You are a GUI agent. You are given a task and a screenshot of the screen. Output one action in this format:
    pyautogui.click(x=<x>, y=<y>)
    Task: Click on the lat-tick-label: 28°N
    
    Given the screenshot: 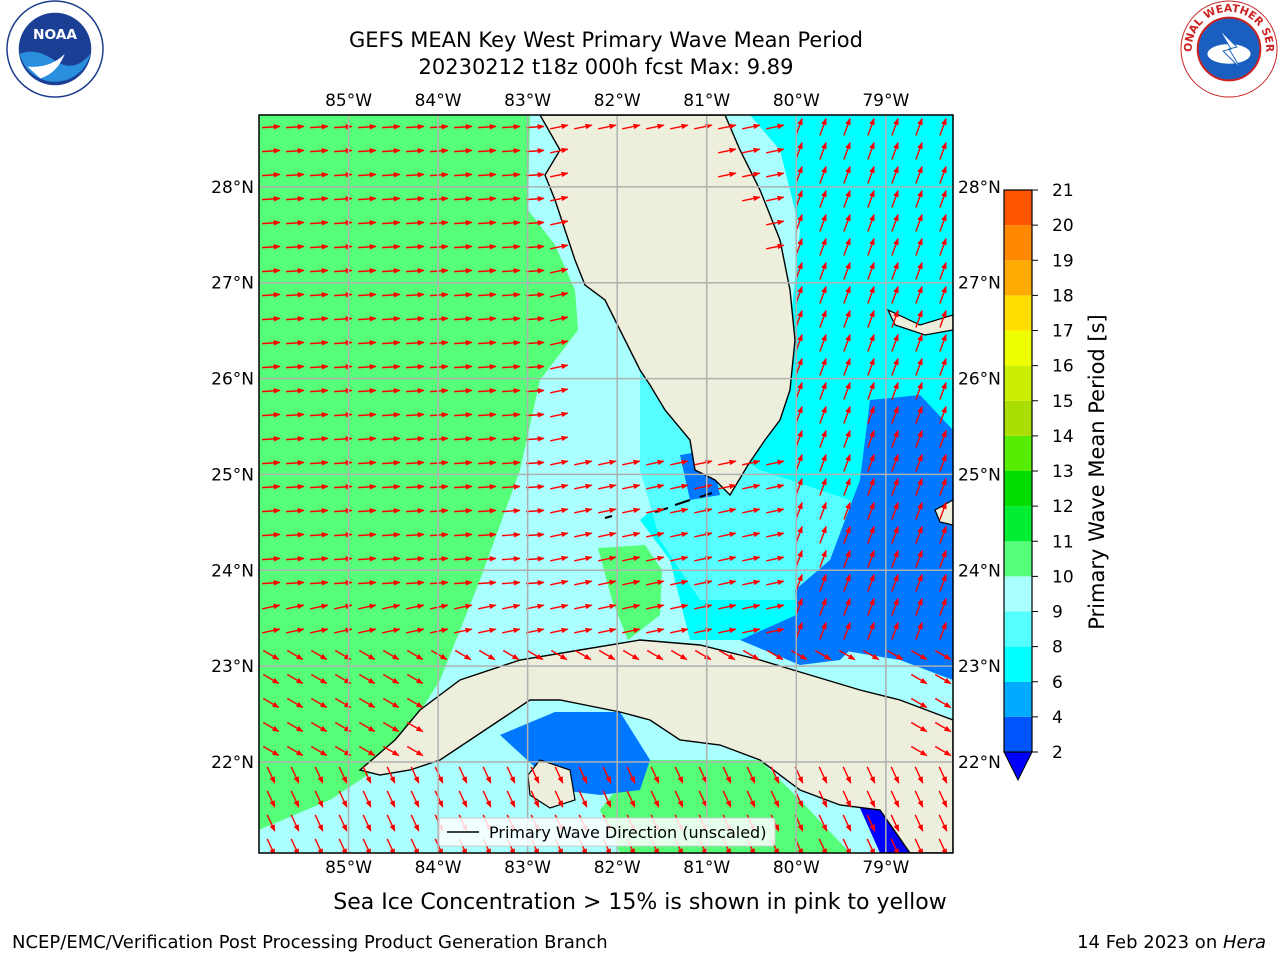 What is the action you would take?
    pyautogui.click(x=232, y=188)
    